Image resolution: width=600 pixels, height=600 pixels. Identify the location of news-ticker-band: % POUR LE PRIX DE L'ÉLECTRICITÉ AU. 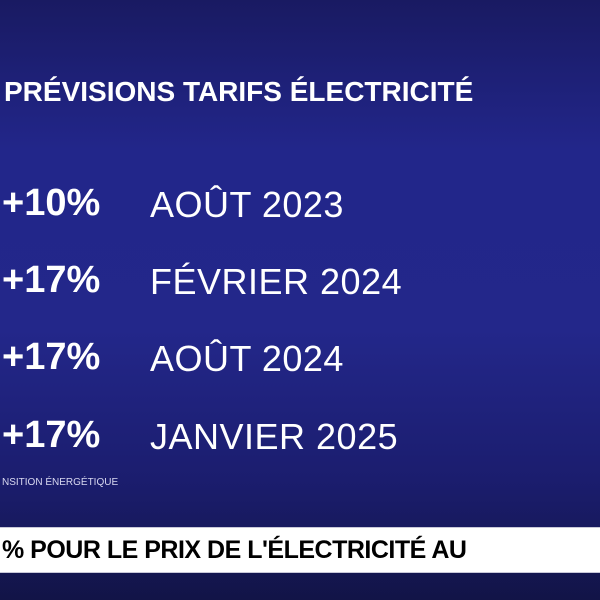
(300, 550).